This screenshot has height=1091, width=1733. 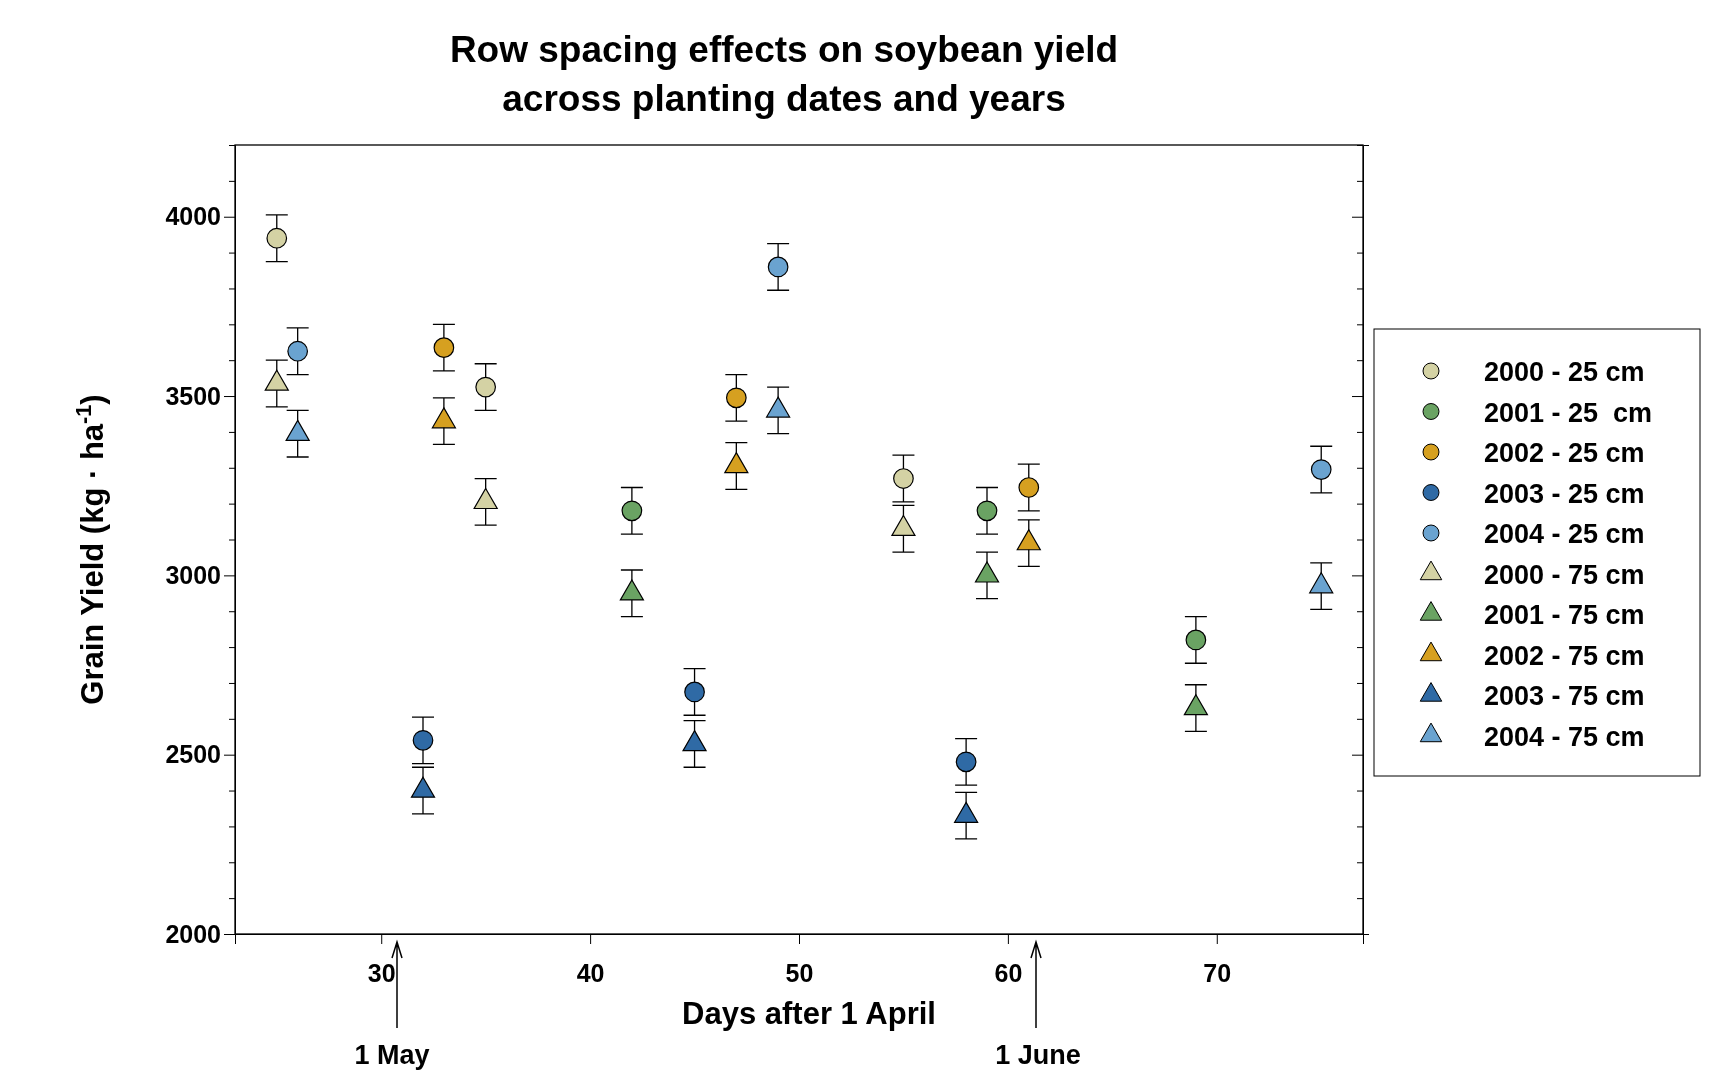 I want to click on legend-label: 2002 - 25 cm, so click(x=1564, y=453).